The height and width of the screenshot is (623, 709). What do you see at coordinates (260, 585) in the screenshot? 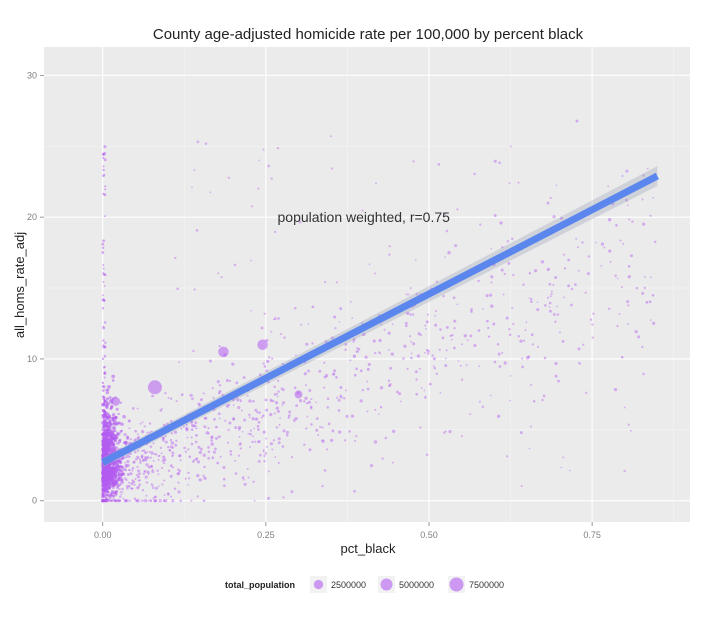
I see `legend-title: total_population` at bounding box center [260, 585].